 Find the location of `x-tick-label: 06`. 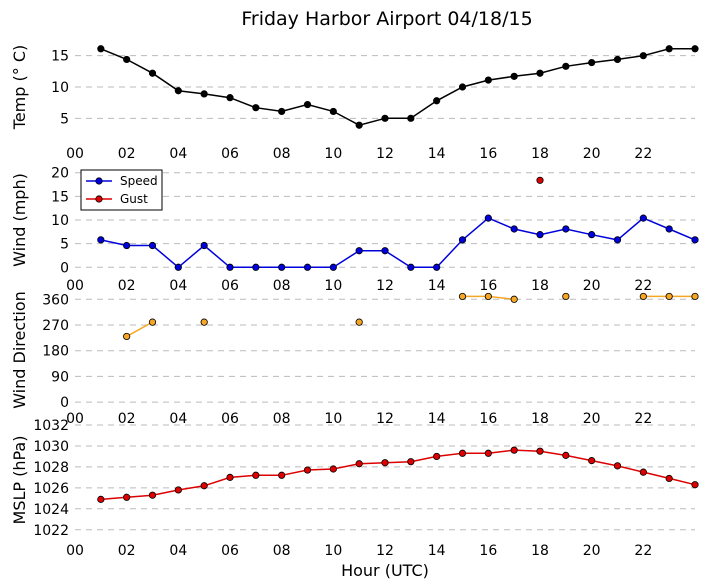

x-tick-label: 06 is located at coordinates (230, 551).